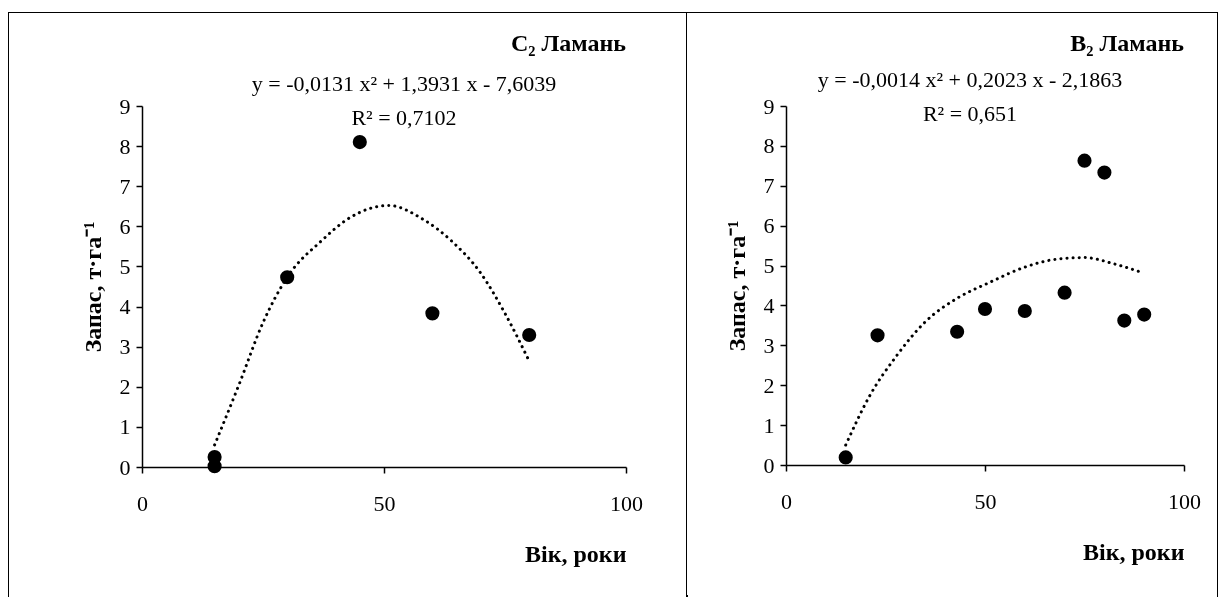 This screenshot has width=1226, height=597. I want to click on annotation: R² = 0,651, so click(970, 113).